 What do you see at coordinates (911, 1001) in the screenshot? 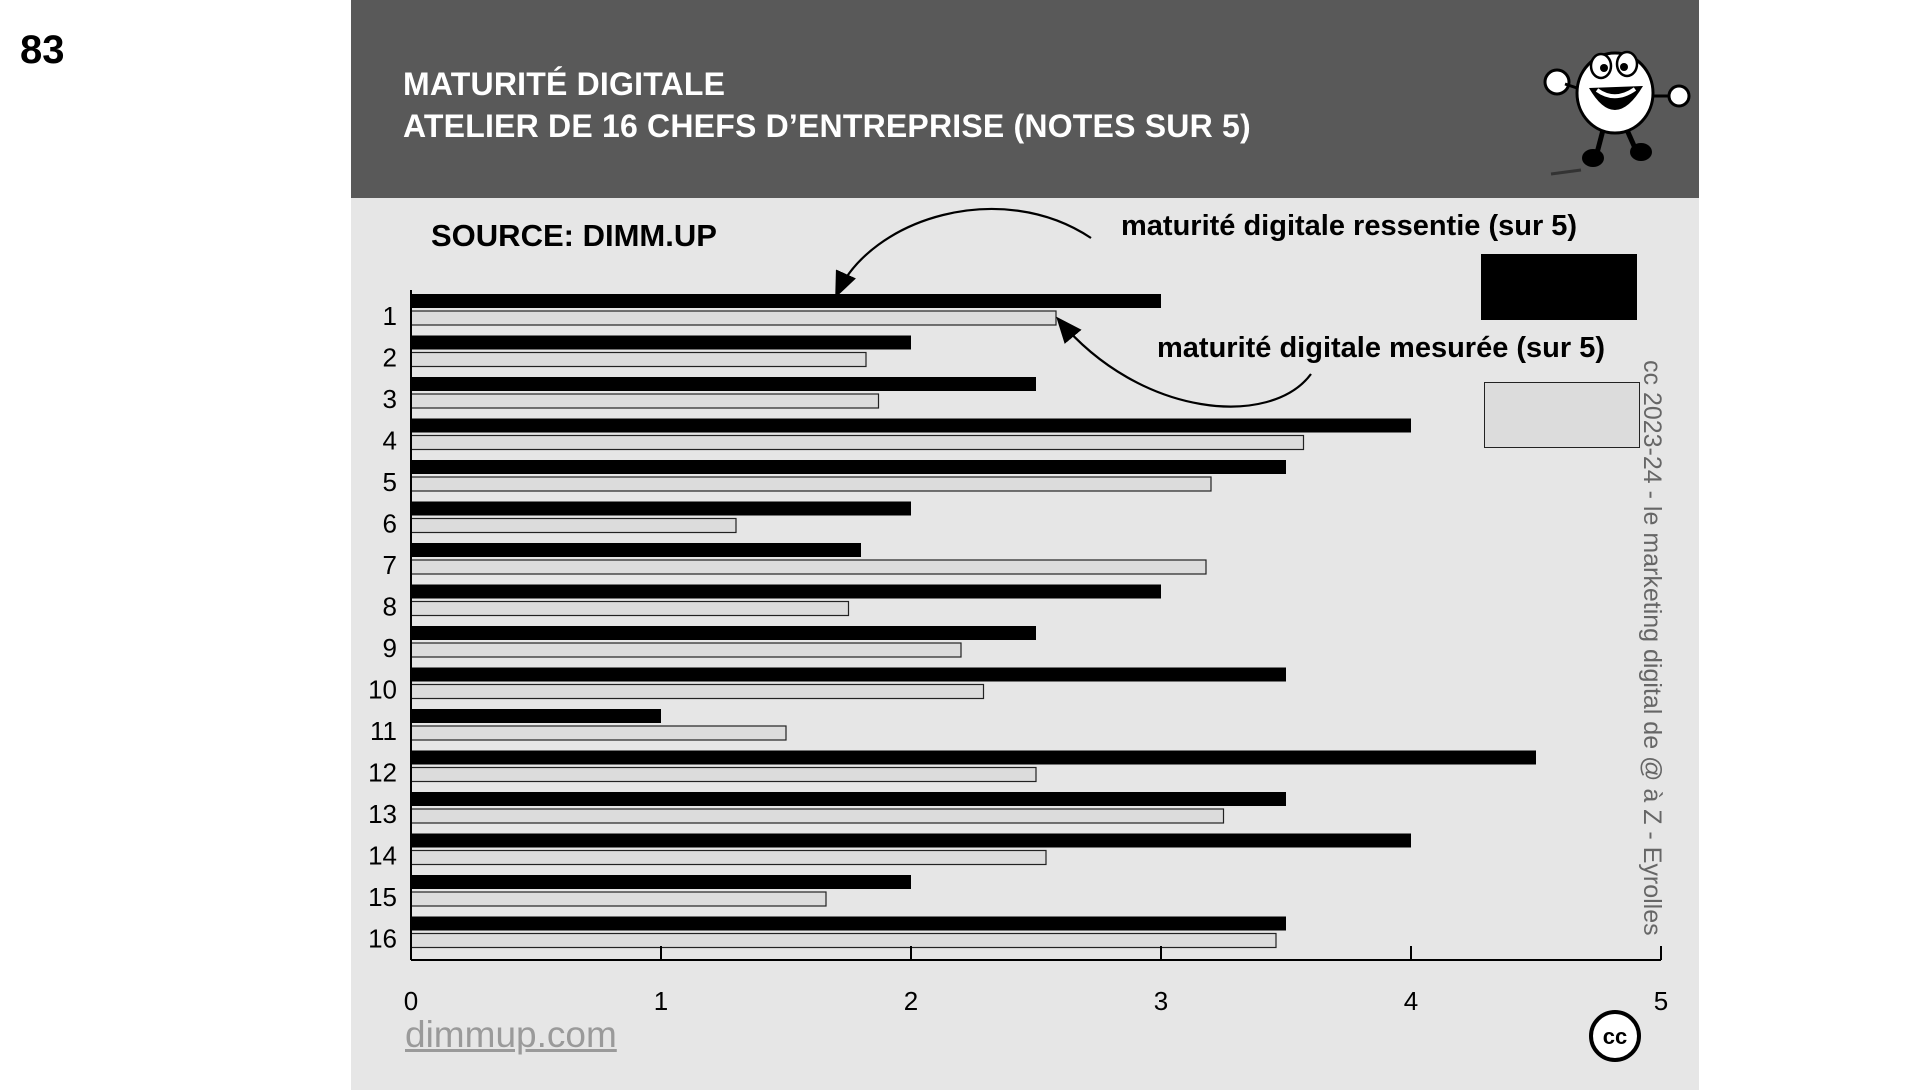
I see `x-tick-label-2: 2` at bounding box center [911, 1001].